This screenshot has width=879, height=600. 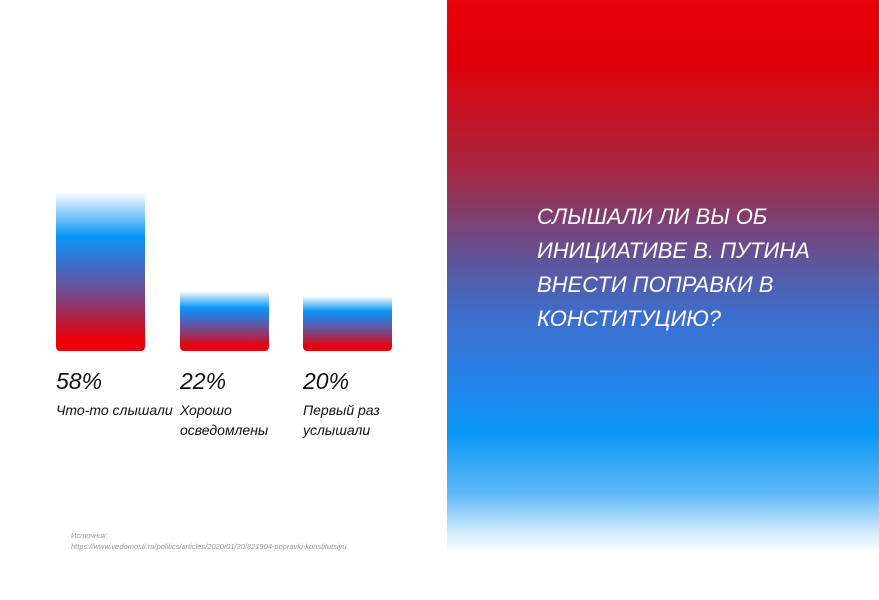 What do you see at coordinates (89, 535) in the screenshot?
I see `source-label: Источник:` at bounding box center [89, 535].